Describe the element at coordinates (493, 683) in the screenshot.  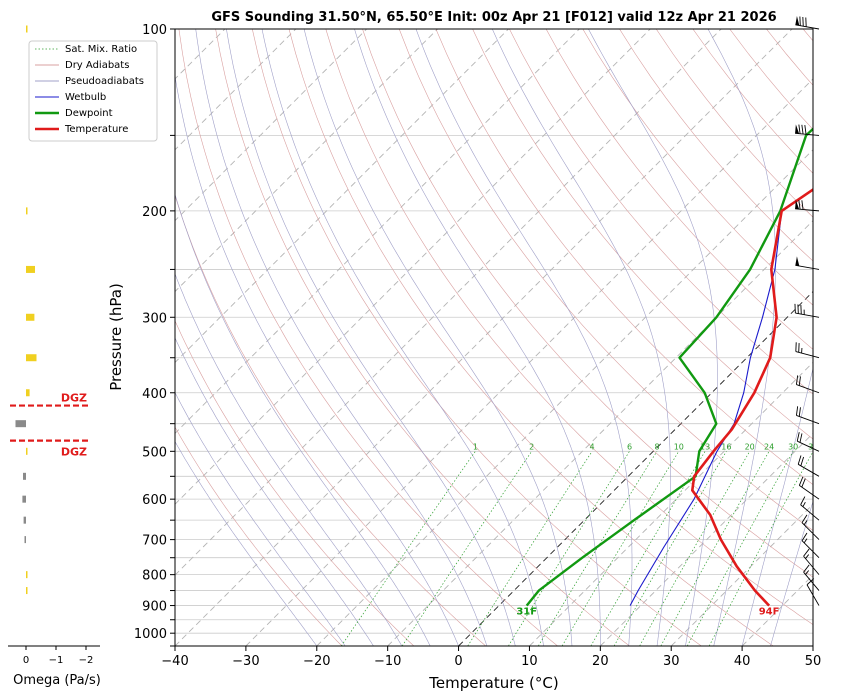
I see `x-axis-label: Temperature (°C)` at that location.